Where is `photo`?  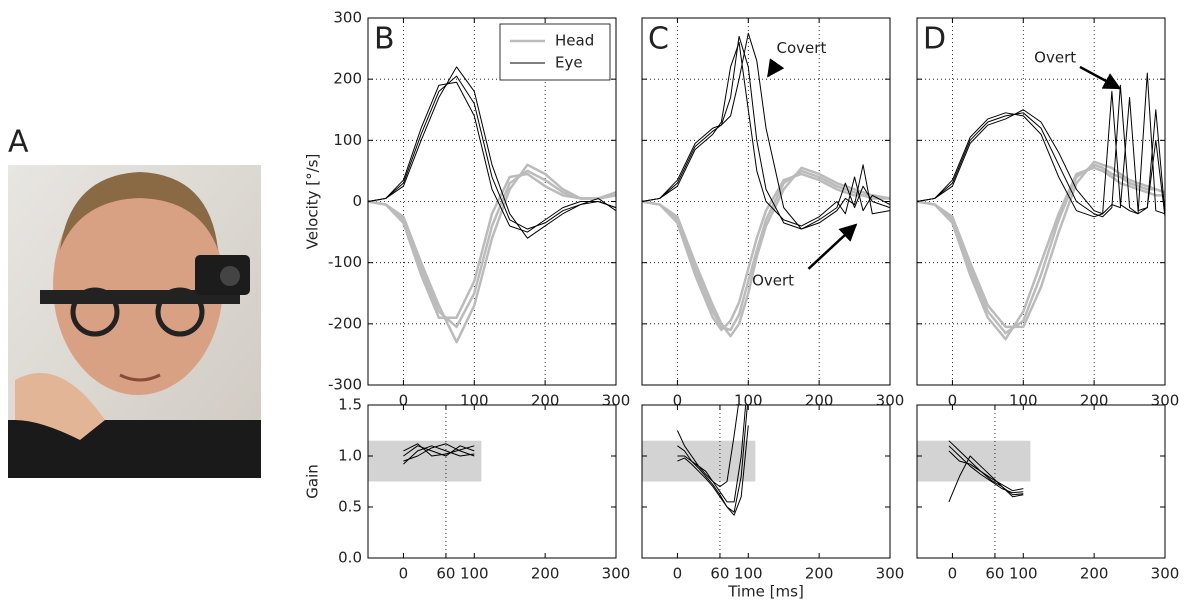
photo is located at coordinates (134, 321).